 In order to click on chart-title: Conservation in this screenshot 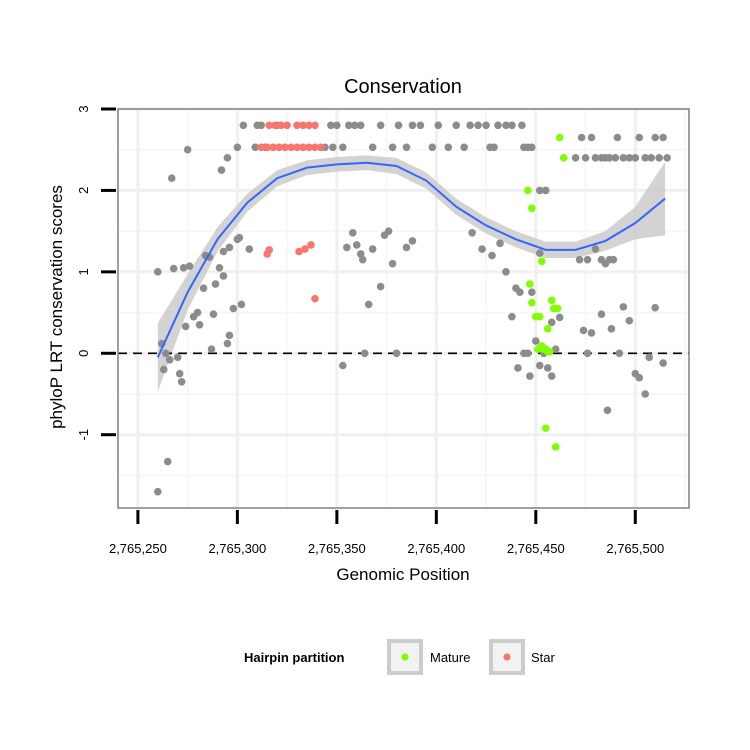, I will do `click(403, 87)`.